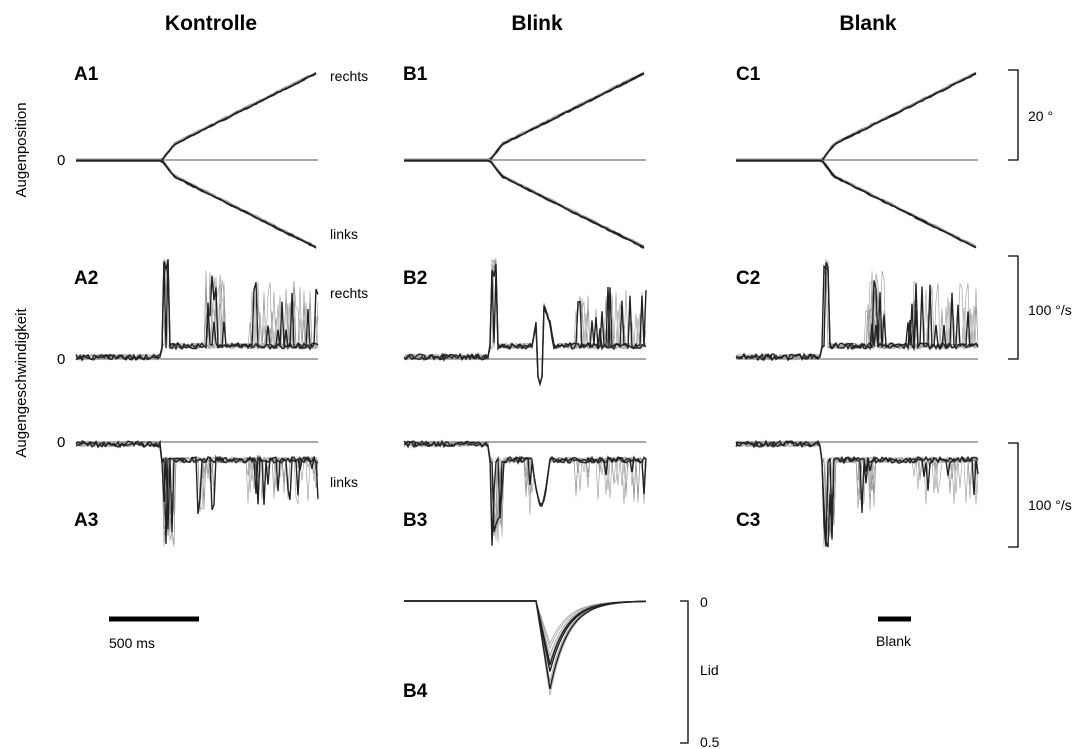 This screenshot has height=749, width=1088. What do you see at coordinates (61, 442) in the screenshot?
I see `zero-label-velocity-left: 0` at bounding box center [61, 442].